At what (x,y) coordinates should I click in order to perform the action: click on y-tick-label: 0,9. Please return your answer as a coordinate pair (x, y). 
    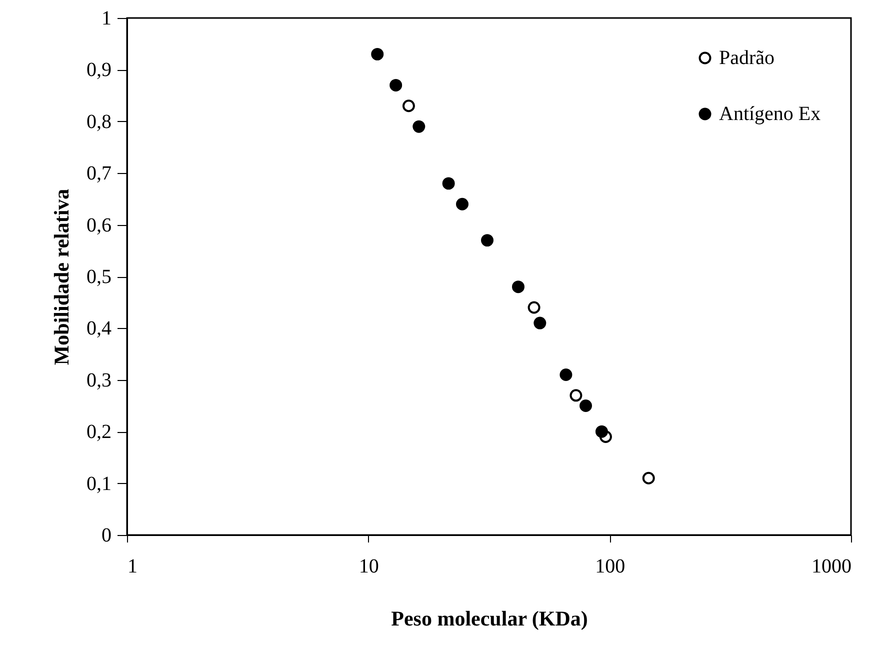
    Looking at the image, I should click on (99, 70).